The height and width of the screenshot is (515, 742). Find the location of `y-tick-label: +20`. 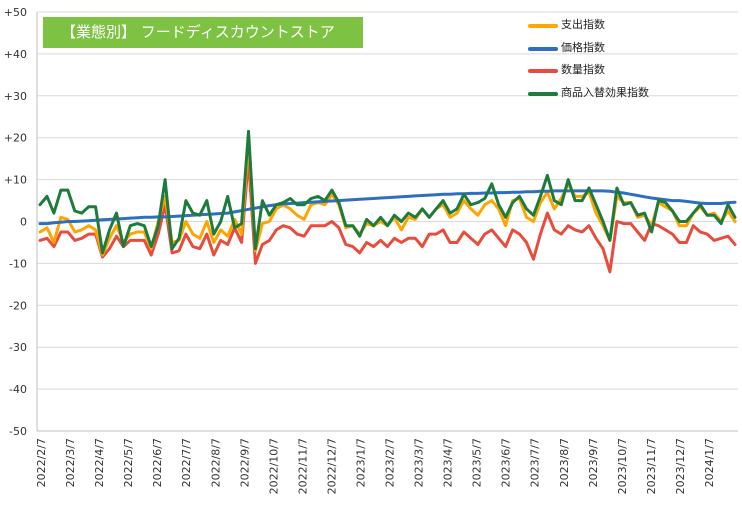

y-tick-label: +20 is located at coordinates (15, 138).